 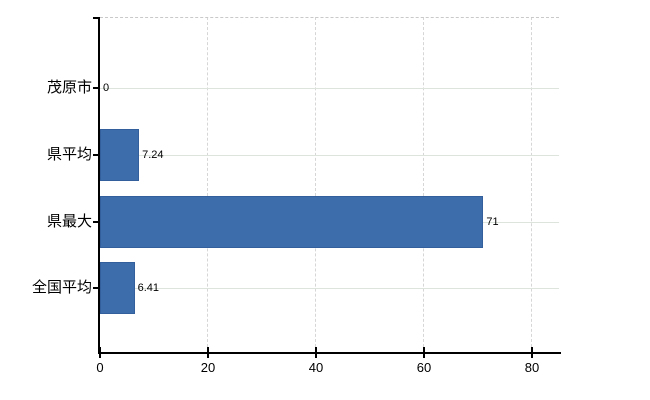 I want to click on category-label: 県最大, so click(x=69, y=221).